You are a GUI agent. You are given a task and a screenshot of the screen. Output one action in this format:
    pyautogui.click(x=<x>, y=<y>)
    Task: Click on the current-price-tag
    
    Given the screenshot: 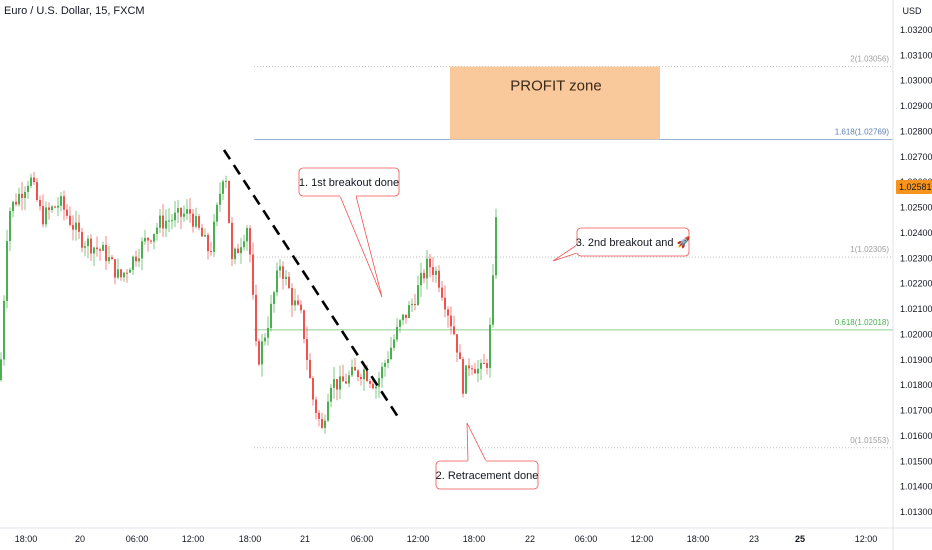 What is the action you would take?
    pyautogui.click(x=914, y=187)
    